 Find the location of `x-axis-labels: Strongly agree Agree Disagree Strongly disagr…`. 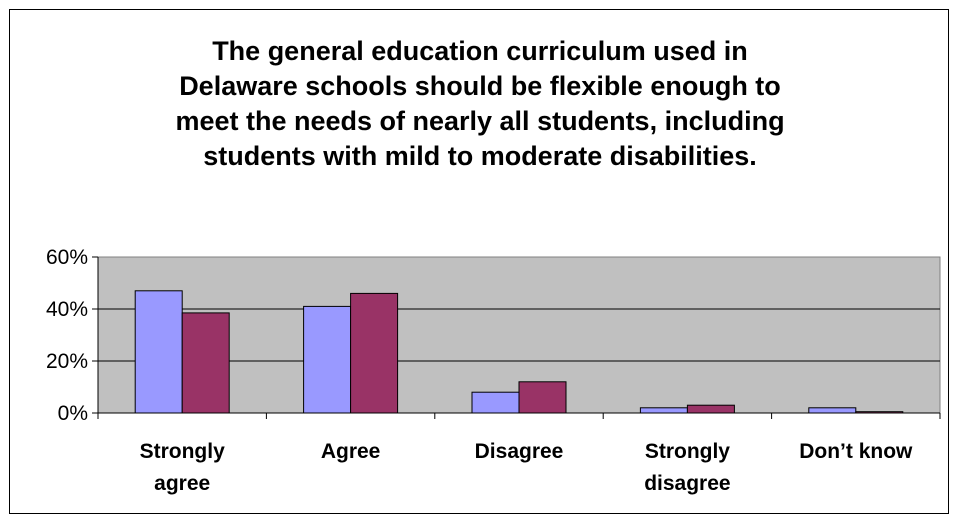

x-axis-labels: Strongly agree Agree Disagree Strongly disagr… is located at coordinates (526, 467).